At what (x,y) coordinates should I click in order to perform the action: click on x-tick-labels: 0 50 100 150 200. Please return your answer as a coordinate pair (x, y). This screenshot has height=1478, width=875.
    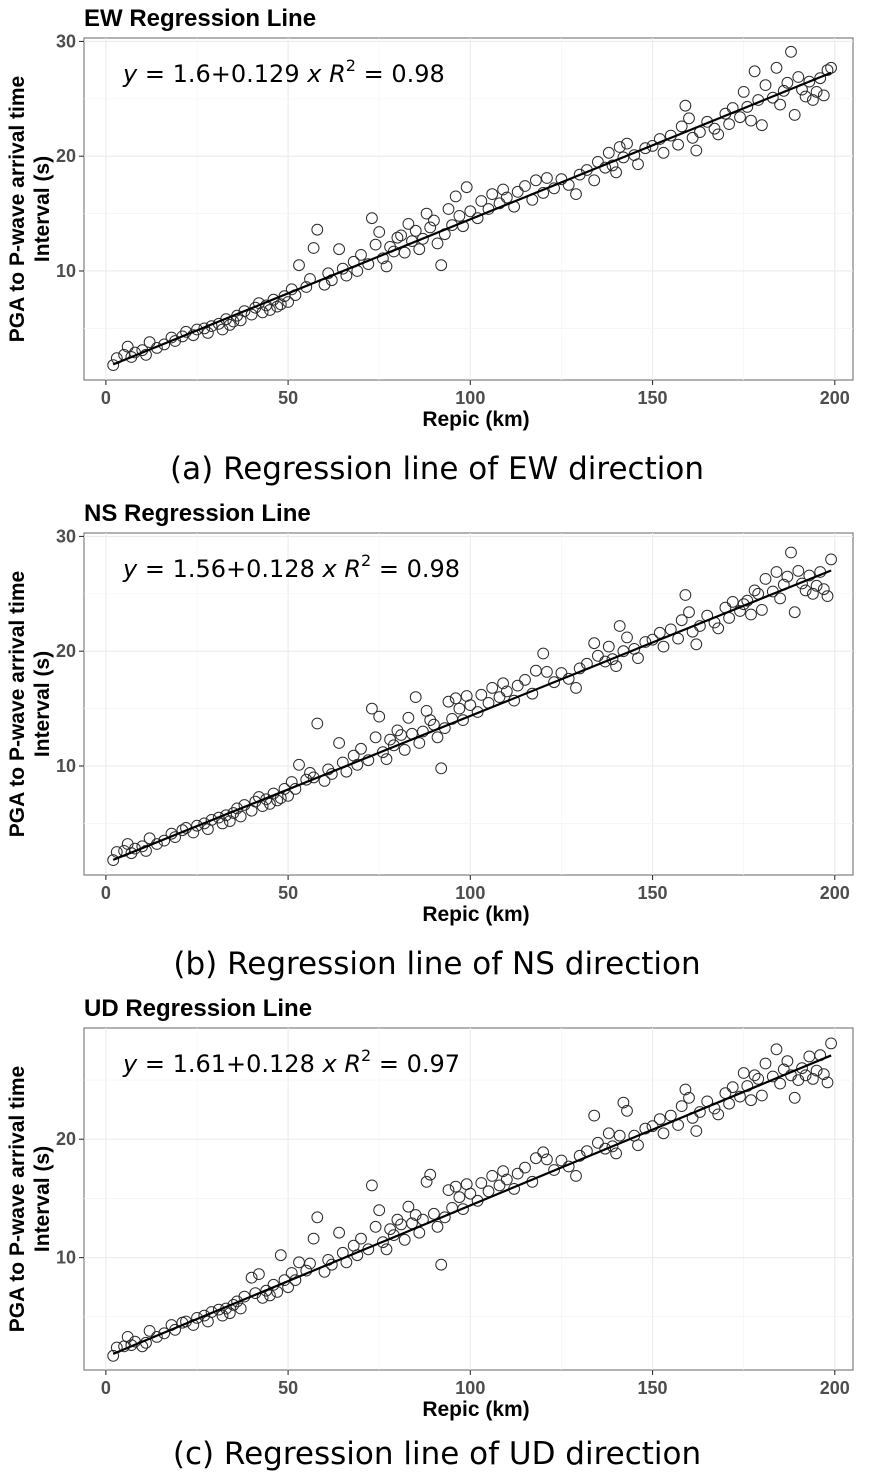
    Looking at the image, I should click on (475, 1384).